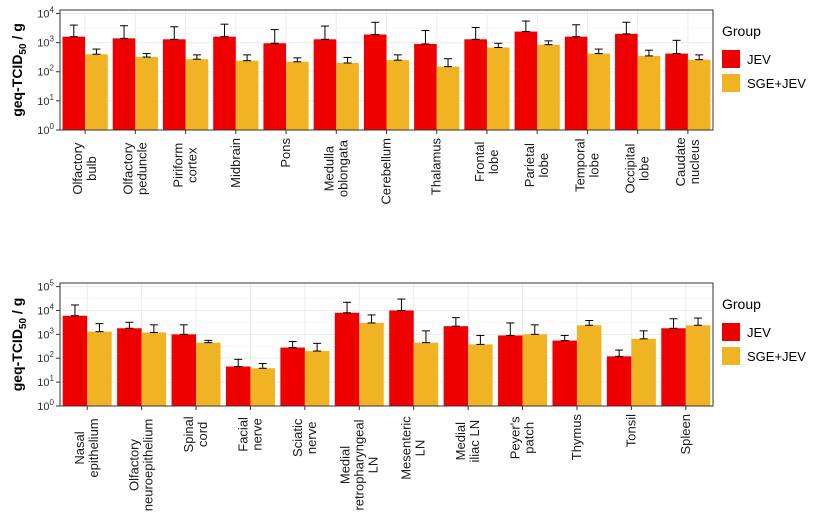 Image resolution: width=829 pixels, height=529 pixels. I want to click on bar-sge-jev-medial-iliac-ln, so click(480, 375).